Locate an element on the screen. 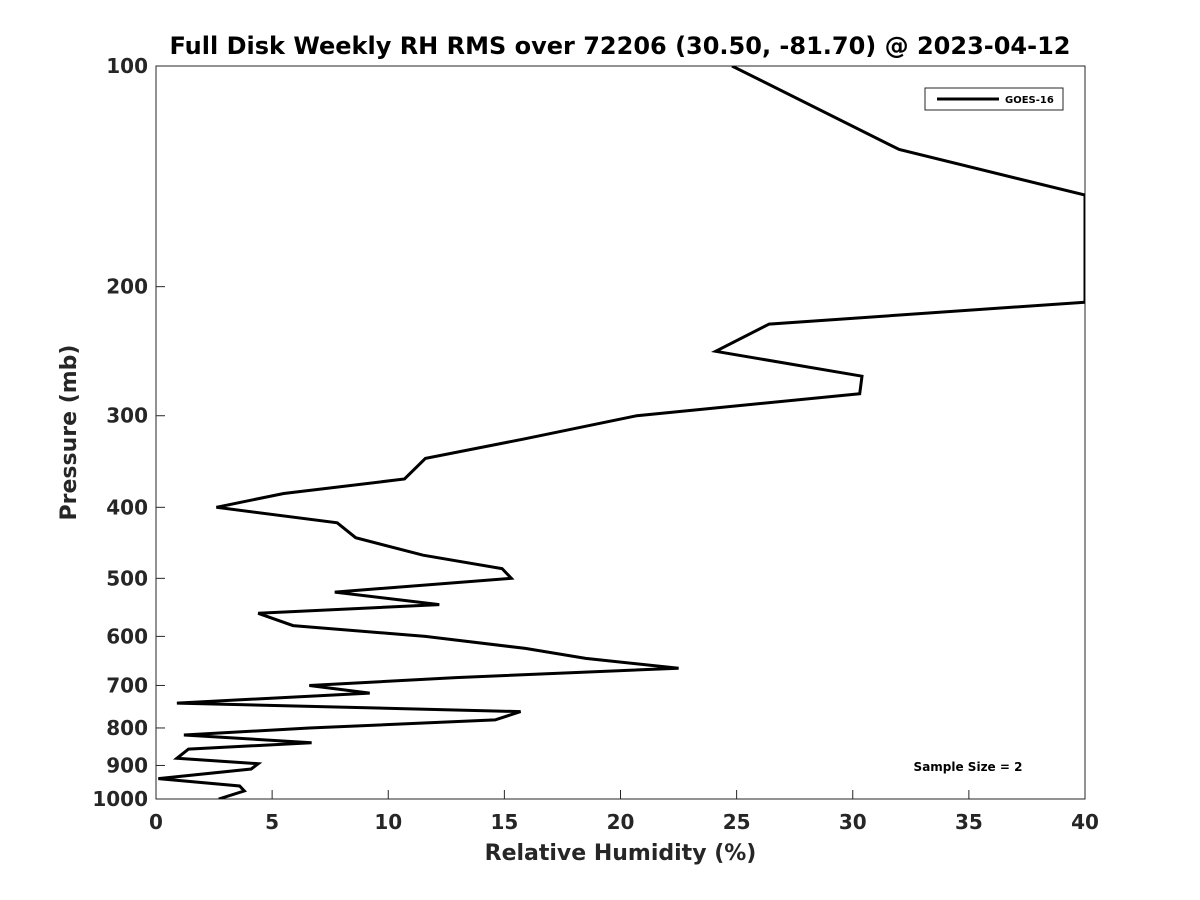  sample-size-annotation: Sample Size = 2 is located at coordinates (968, 767).